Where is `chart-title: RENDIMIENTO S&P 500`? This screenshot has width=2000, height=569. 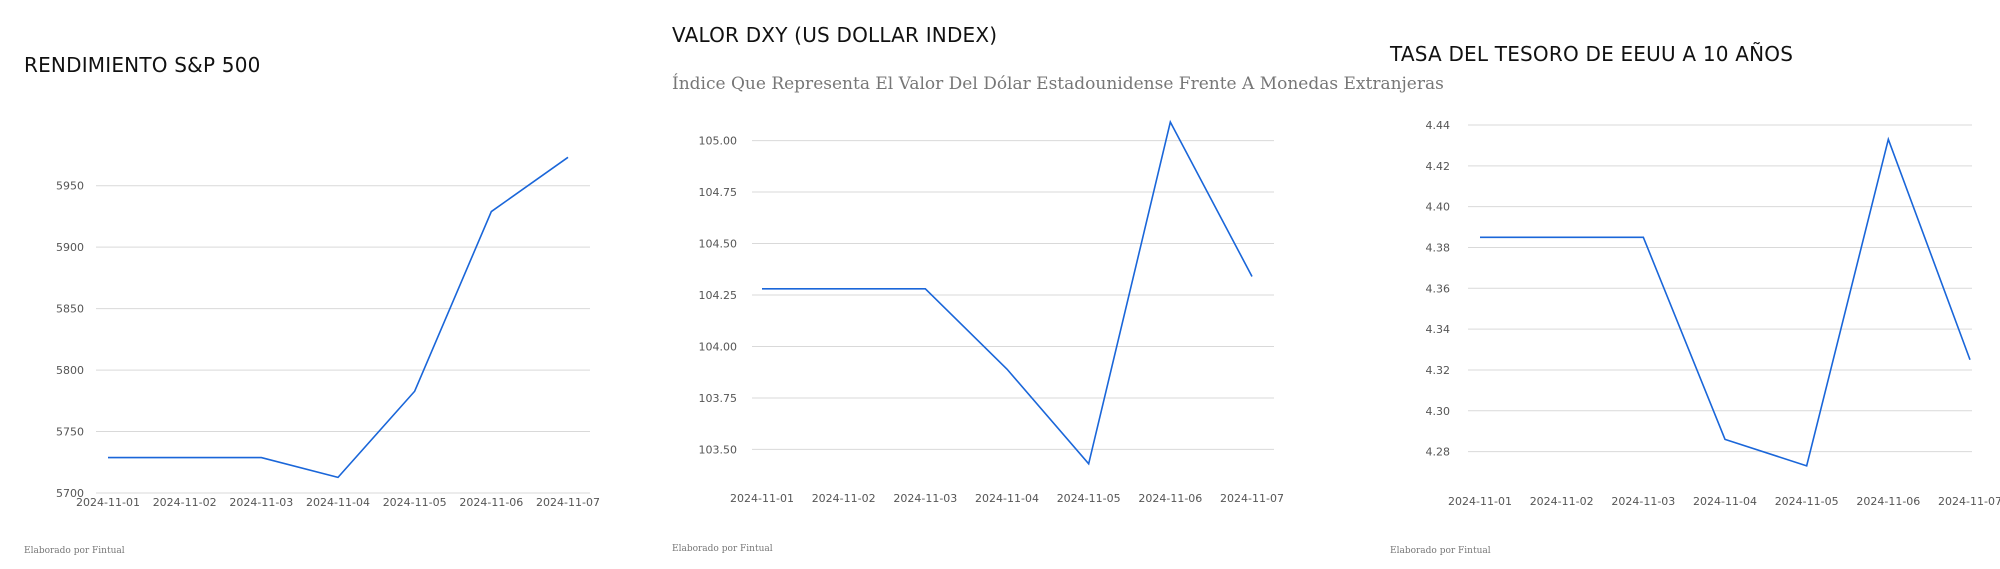
chart-title: RENDIMIENTO S&P 500 is located at coordinates (142, 65).